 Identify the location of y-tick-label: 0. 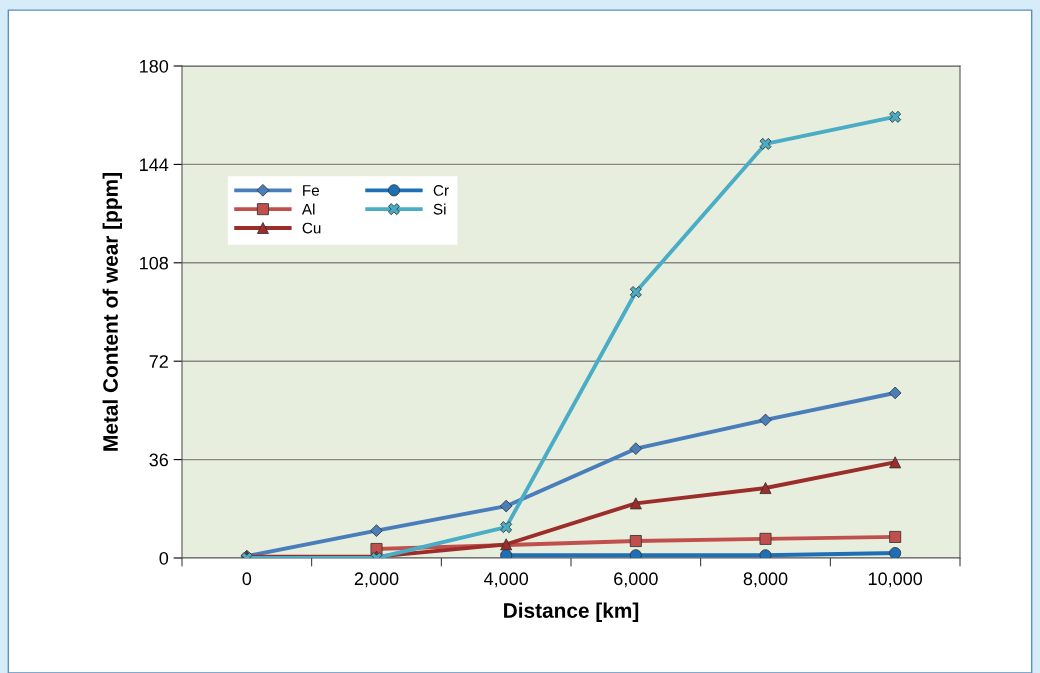
(164, 558).